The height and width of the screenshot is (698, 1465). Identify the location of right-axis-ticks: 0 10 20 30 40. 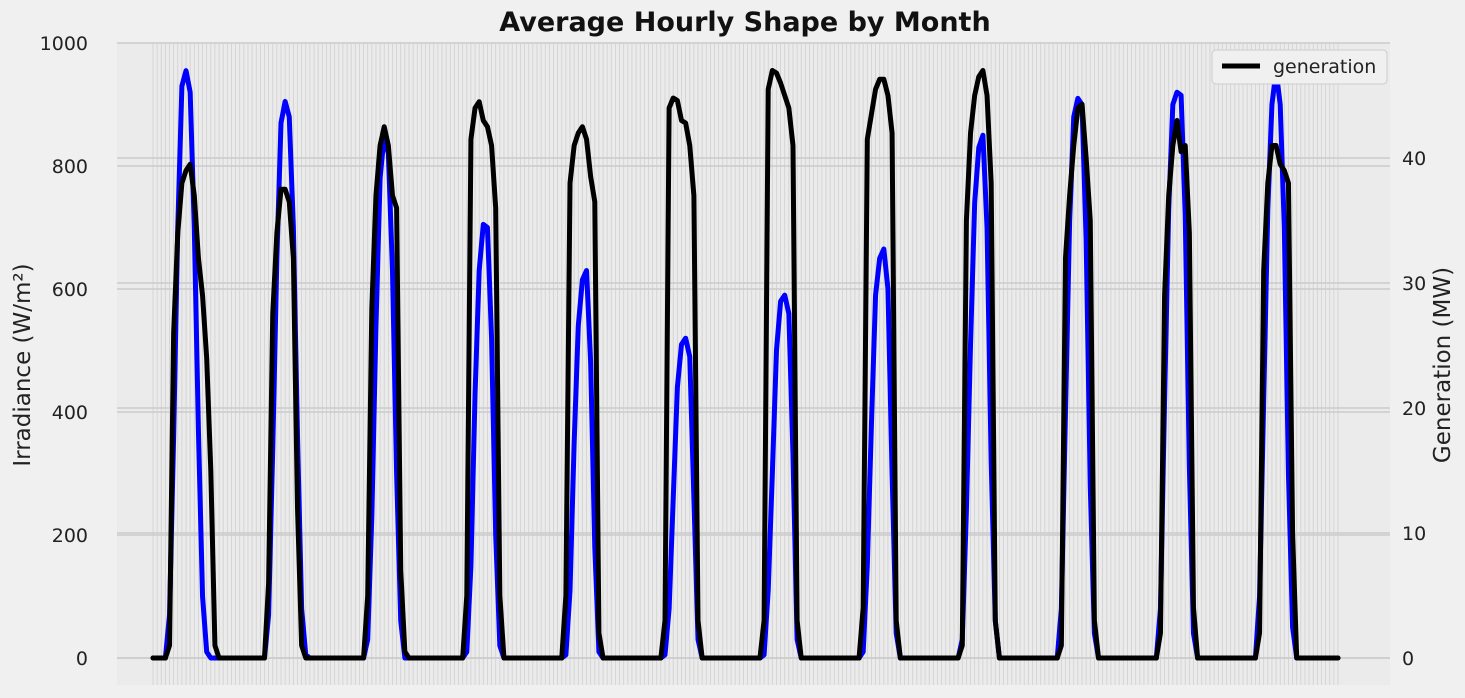
(1414, 409).